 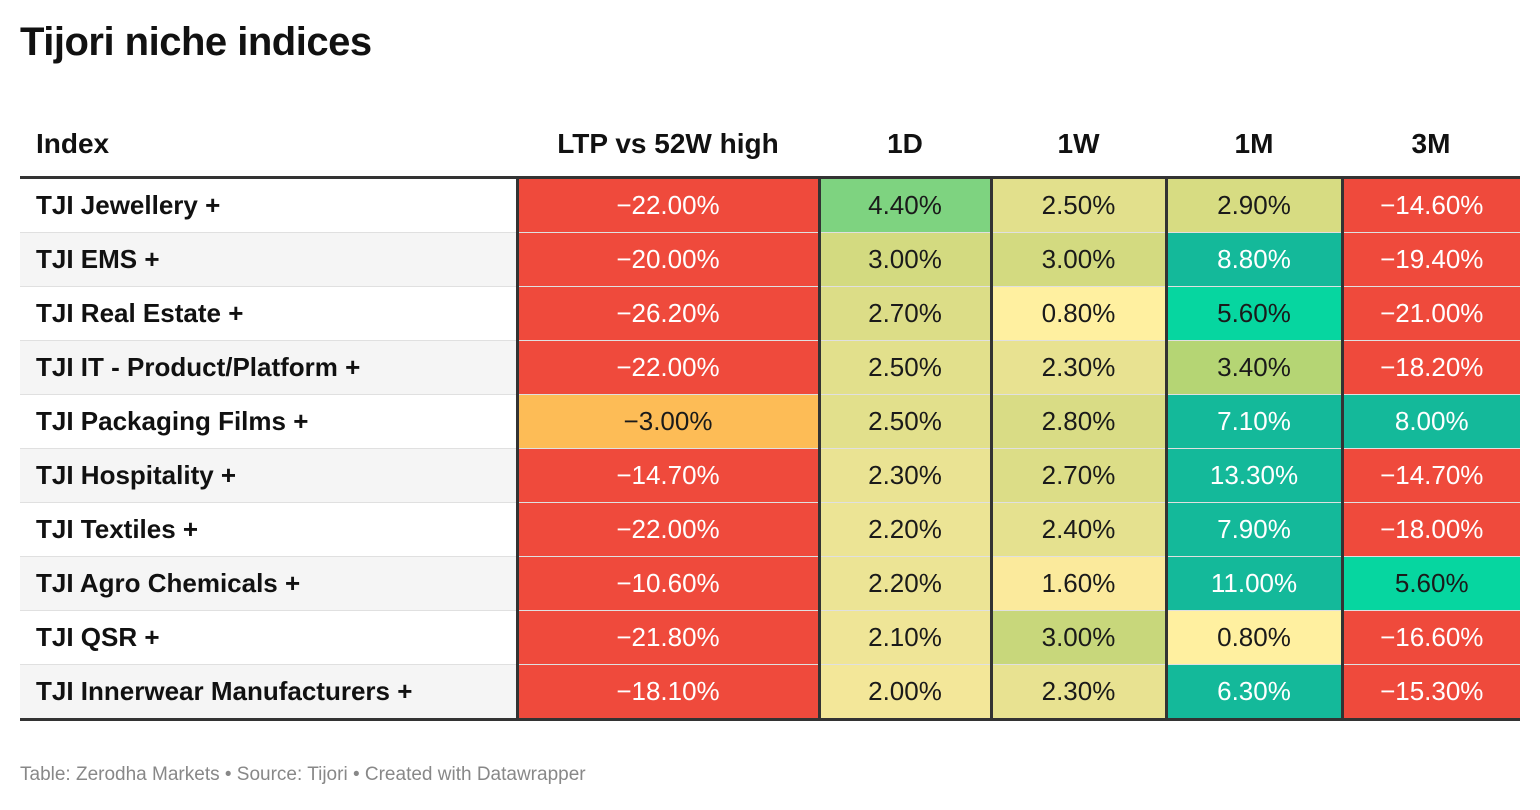 What do you see at coordinates (667, 583) in the screenshot?
I see `ltp-cell: −10.60%` at bounding box center [667, 583].